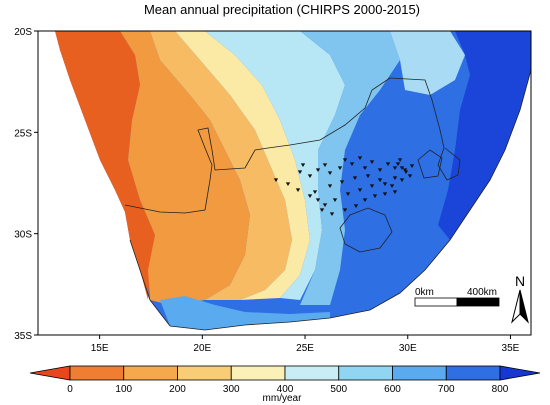 The width and height of the screenshot is (550, 405). What do you see at coordinates (283, 398) in the screenshot?
I see `colorbar-unit-label: mm/year` at bounding box center [283, 398].